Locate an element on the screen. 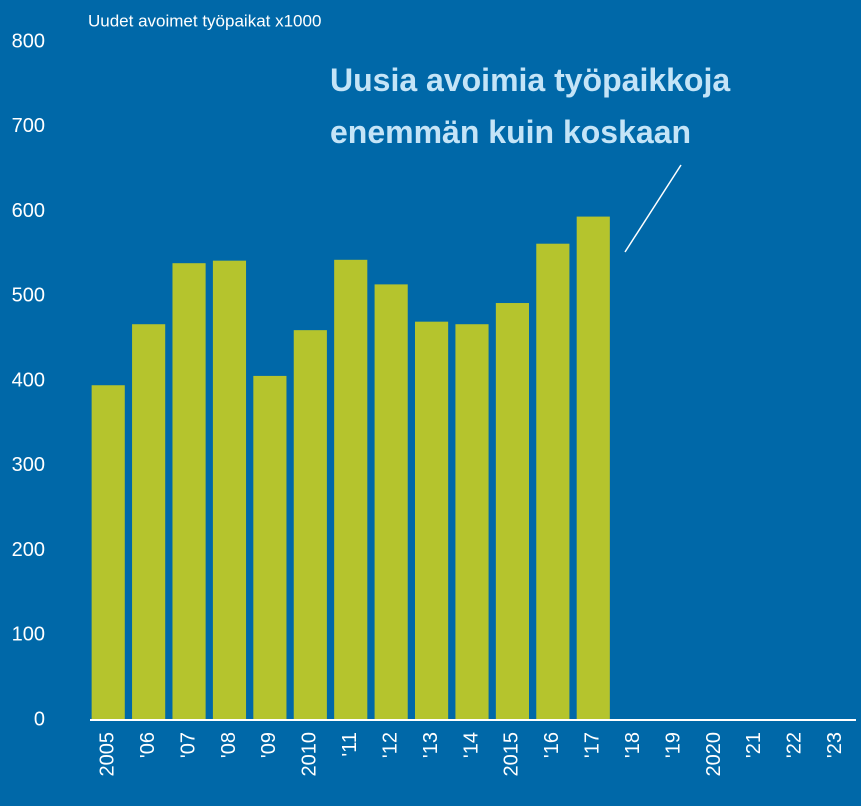 The width and height of the screenshot is (861, 806). x-tick-label: '18 is located at coordinates (633, 745).